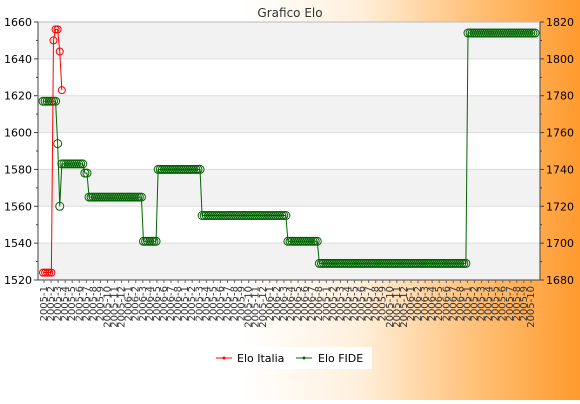  Describe the element at coordinates (260, 358) in the screenshot. I see `legend-label-elo-italia: Elo Italia` at that location.